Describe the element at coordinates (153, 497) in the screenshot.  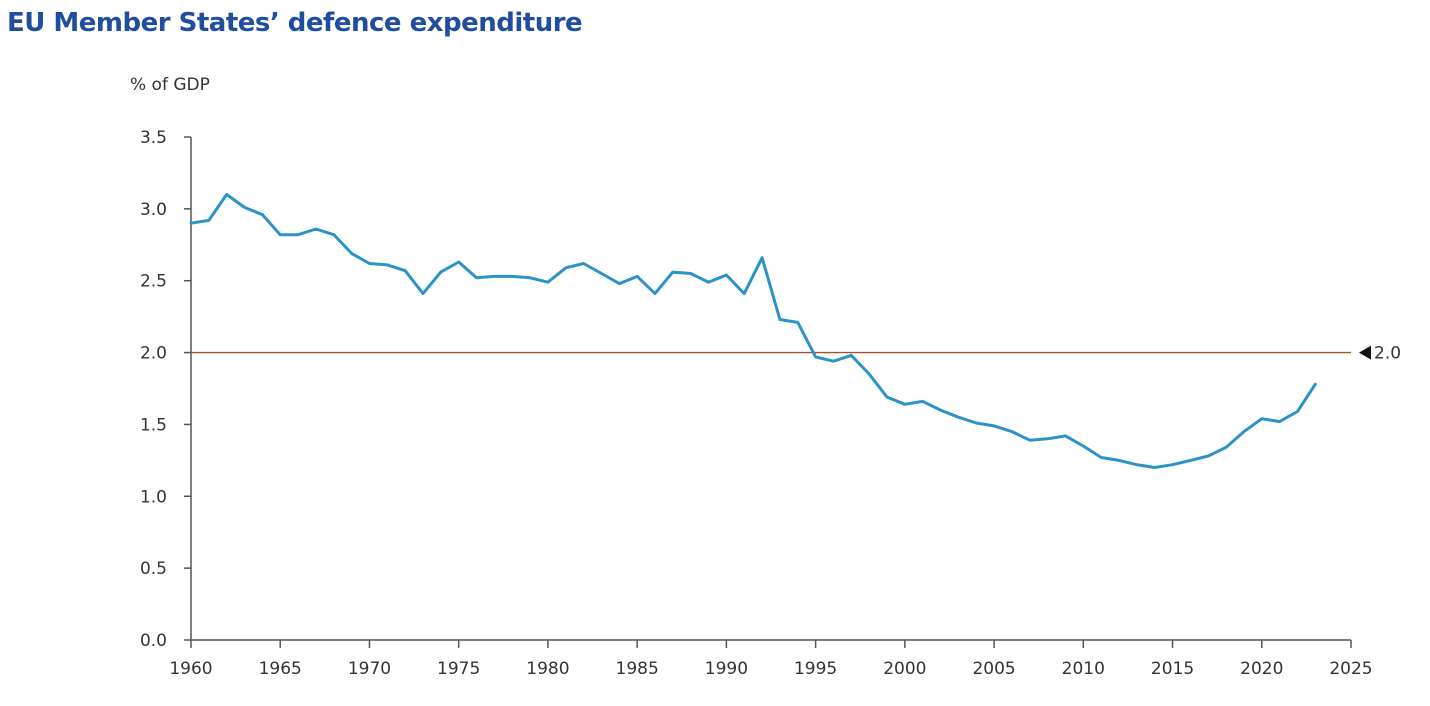
I see `y-tick-label: 1.0` at that location.